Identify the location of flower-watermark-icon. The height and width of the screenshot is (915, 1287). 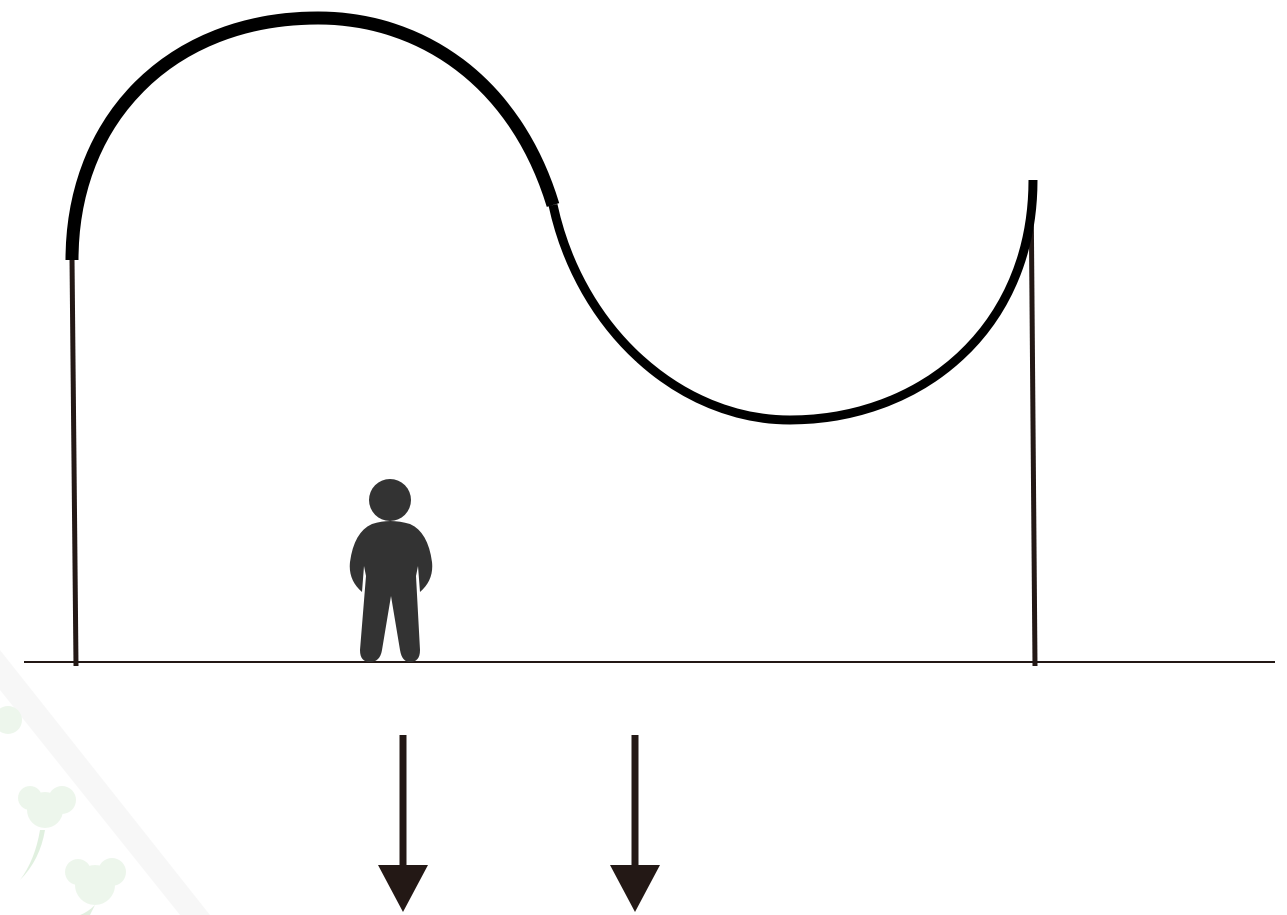
(105, 782).